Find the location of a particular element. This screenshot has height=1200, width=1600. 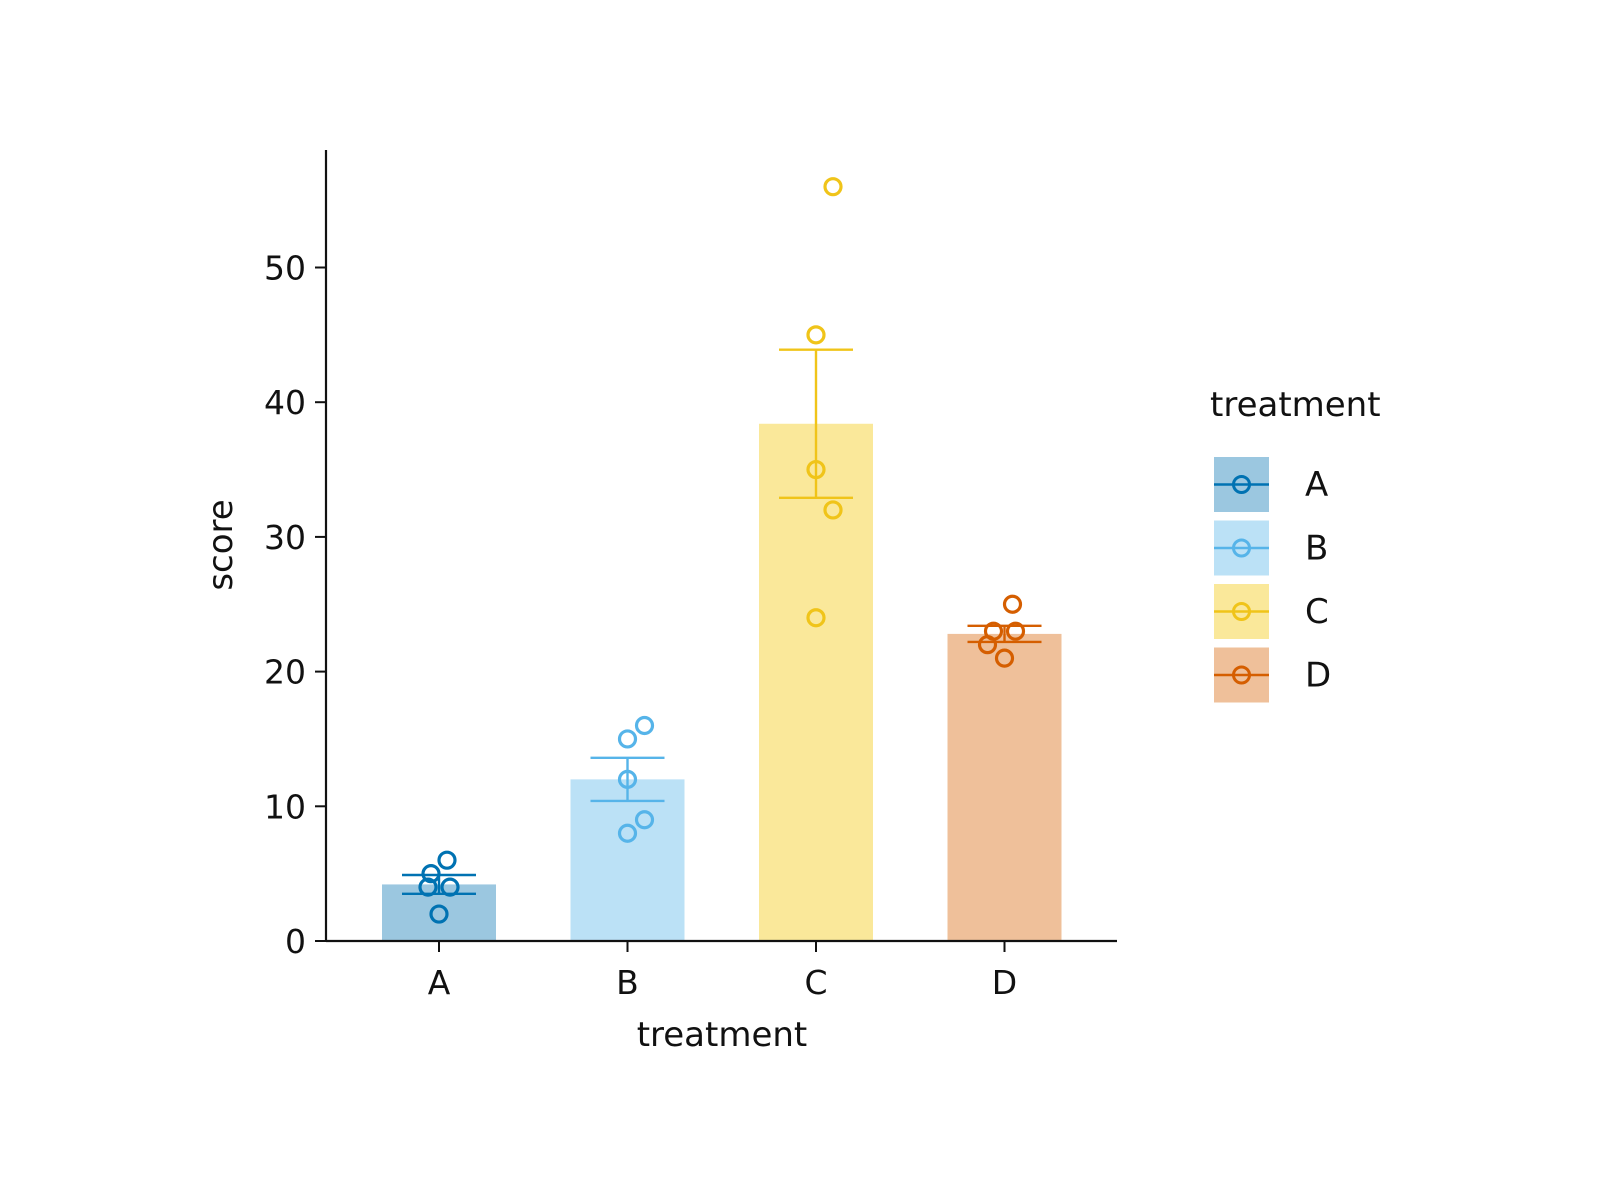

error-bar-c is located at coordinates (816, 424).